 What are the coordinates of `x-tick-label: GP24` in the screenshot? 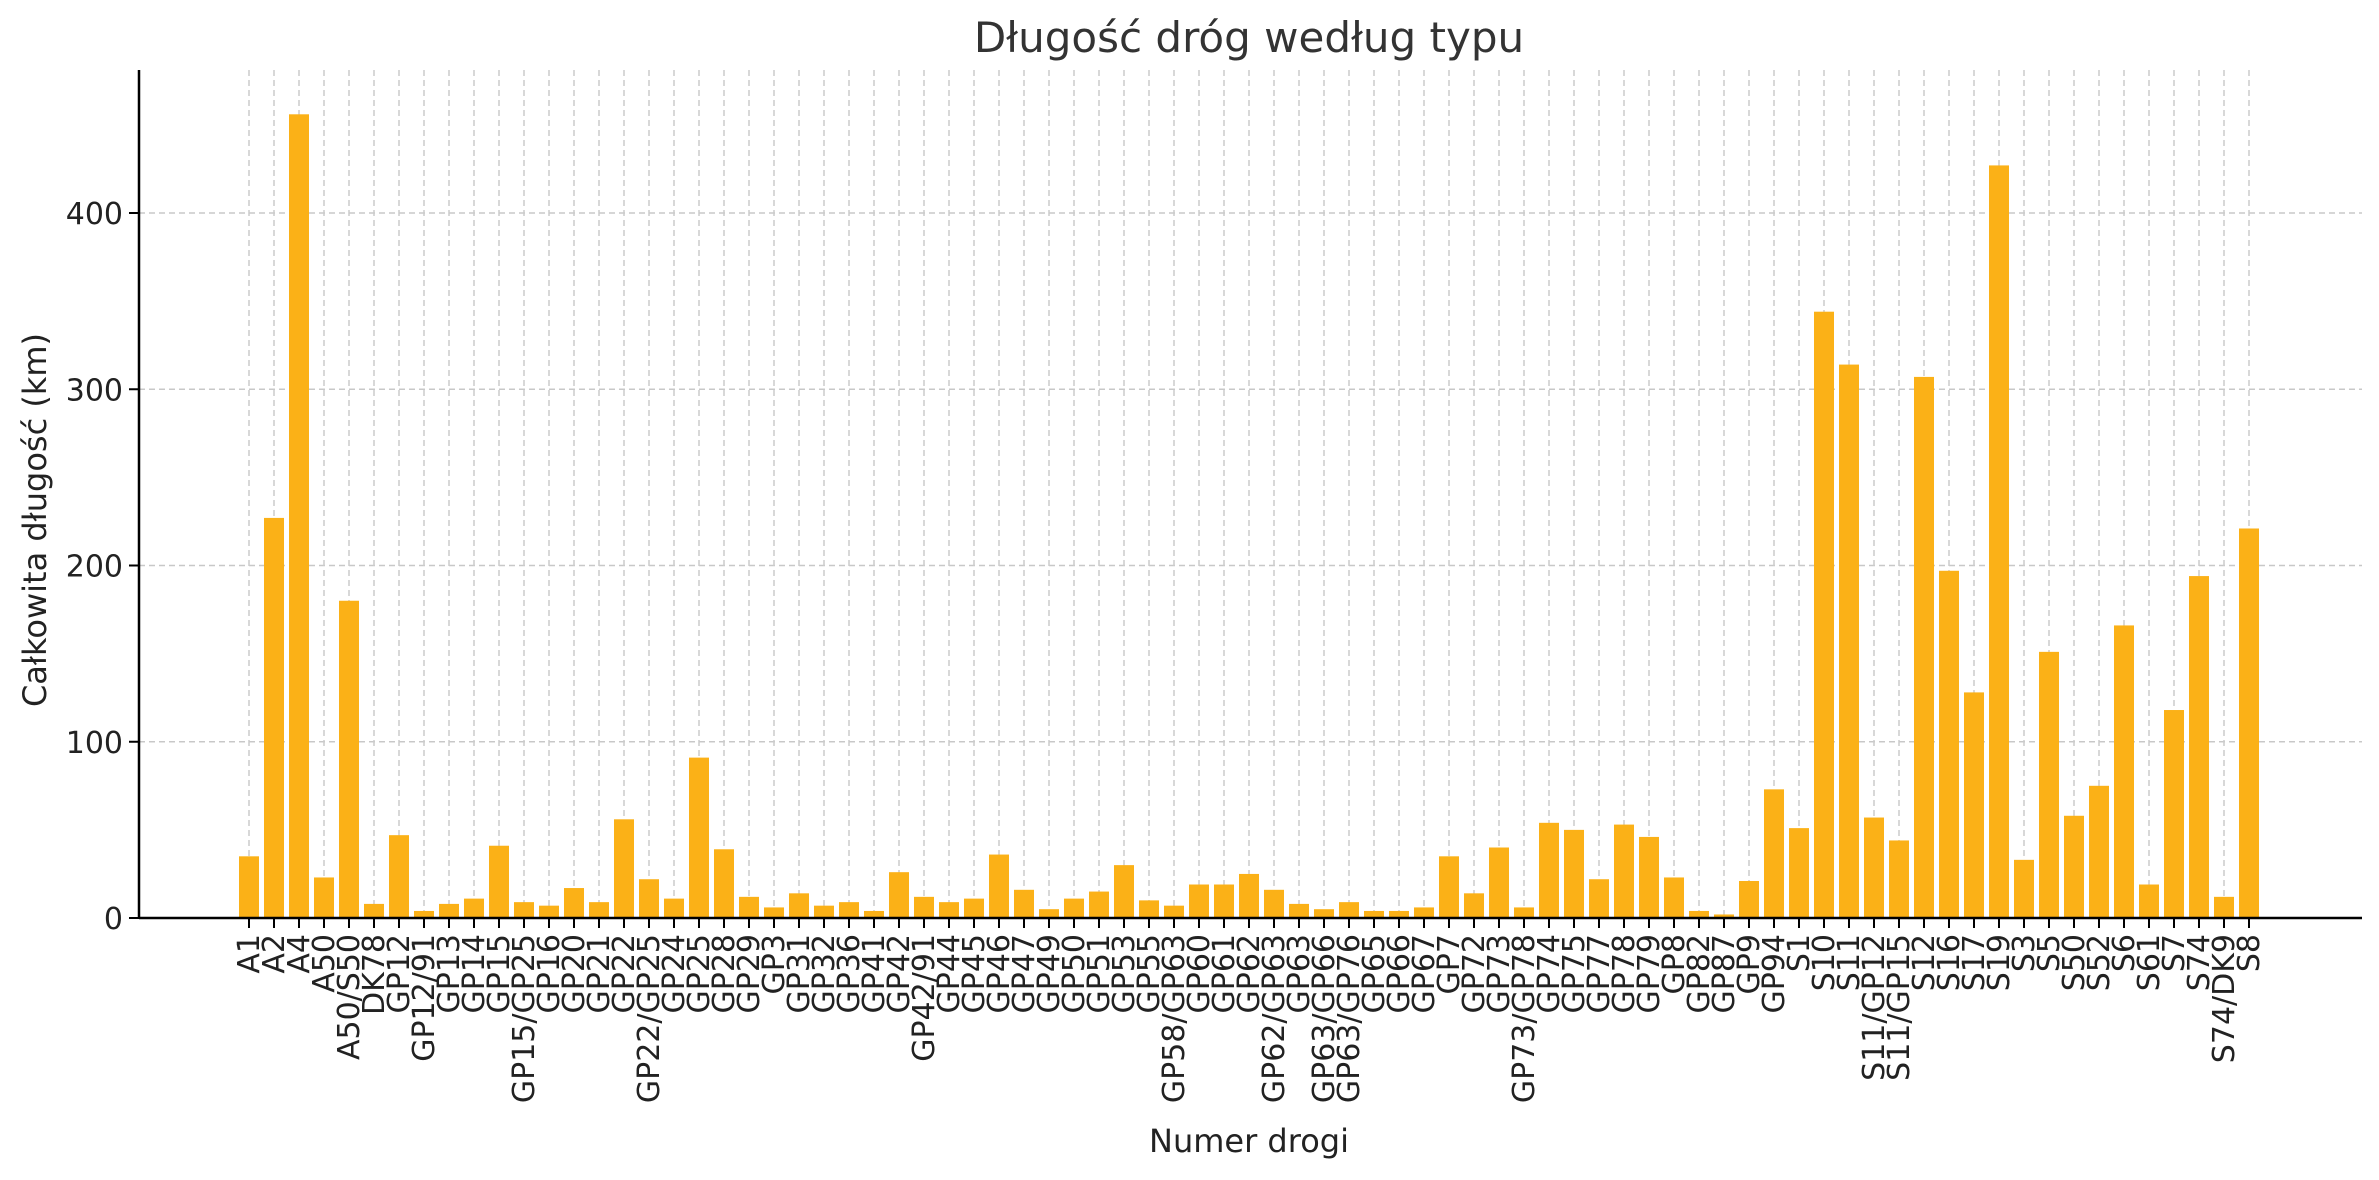 It's located at (674, 974).